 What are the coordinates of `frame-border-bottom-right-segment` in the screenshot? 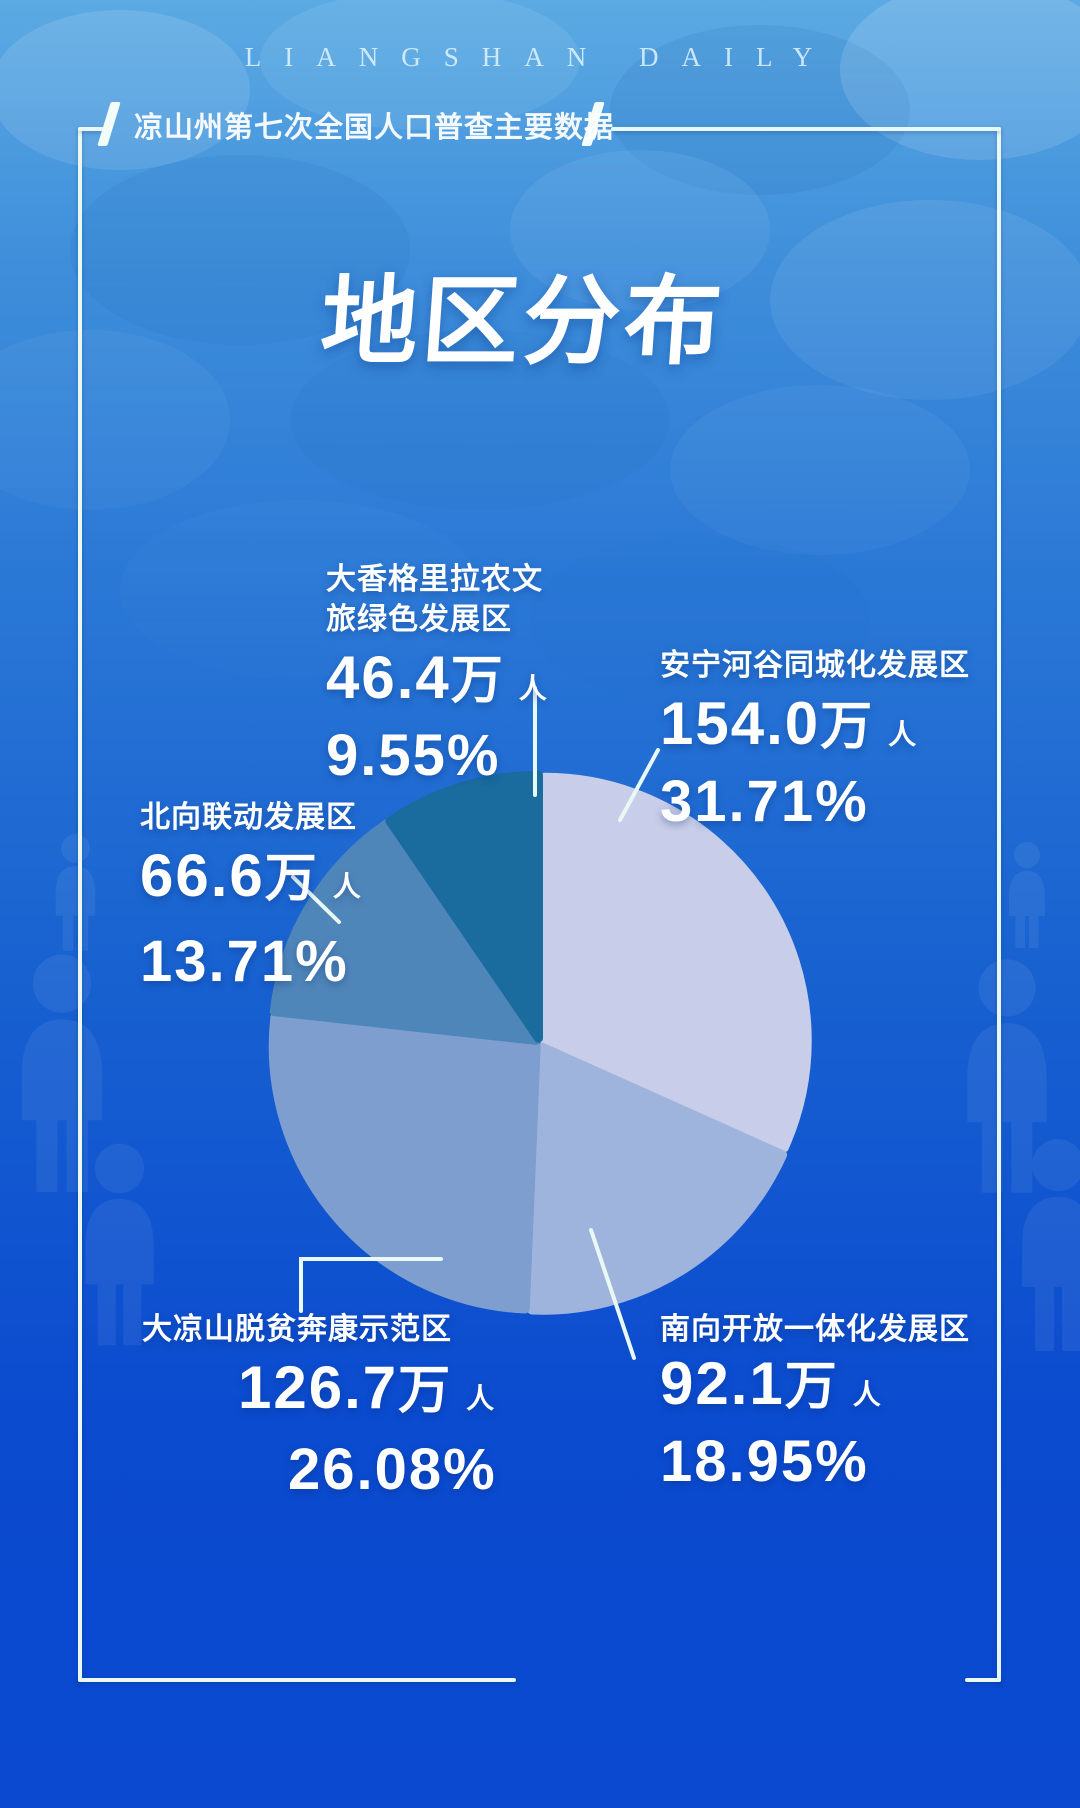 It's located at (983, 1680).